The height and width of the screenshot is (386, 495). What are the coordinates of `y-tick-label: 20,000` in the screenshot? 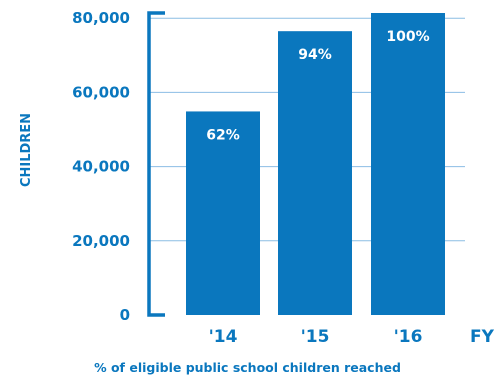 It's located at (101, 241).